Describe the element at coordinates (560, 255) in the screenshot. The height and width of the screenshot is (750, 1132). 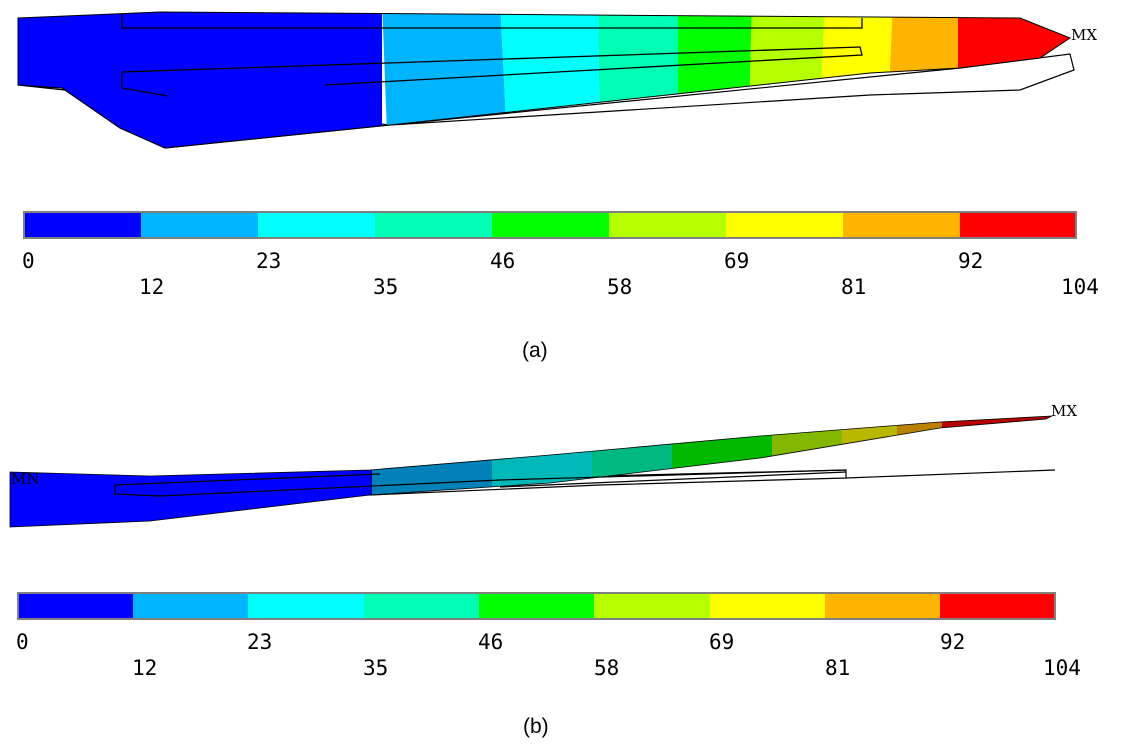
I see `panel-a-color-scale: 0 23 46 69 92 12 35 58 81 104` at that location.